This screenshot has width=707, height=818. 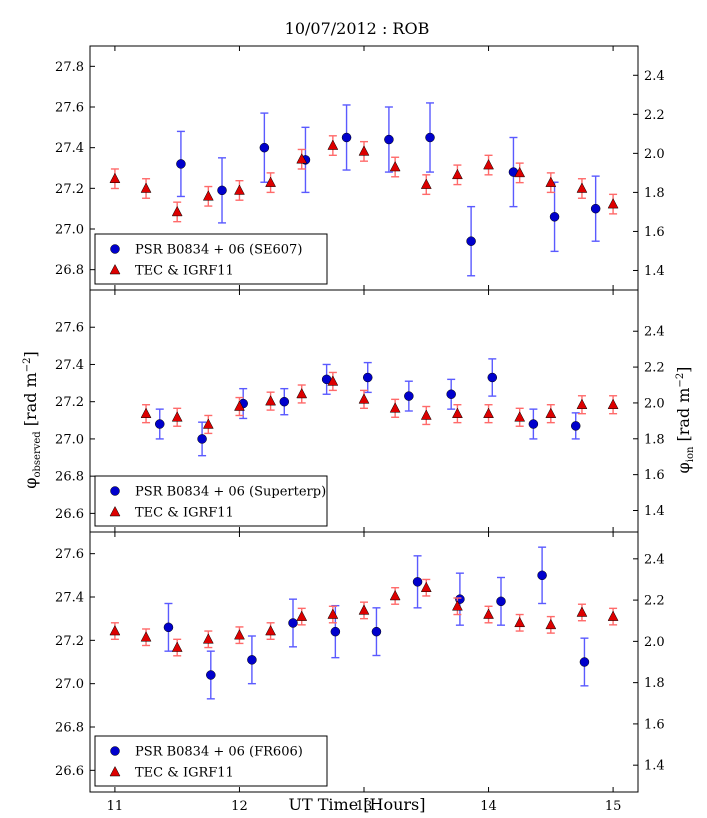 I want to click on x-axis-label: UT Time [Hours], so click(x=357, y=804).